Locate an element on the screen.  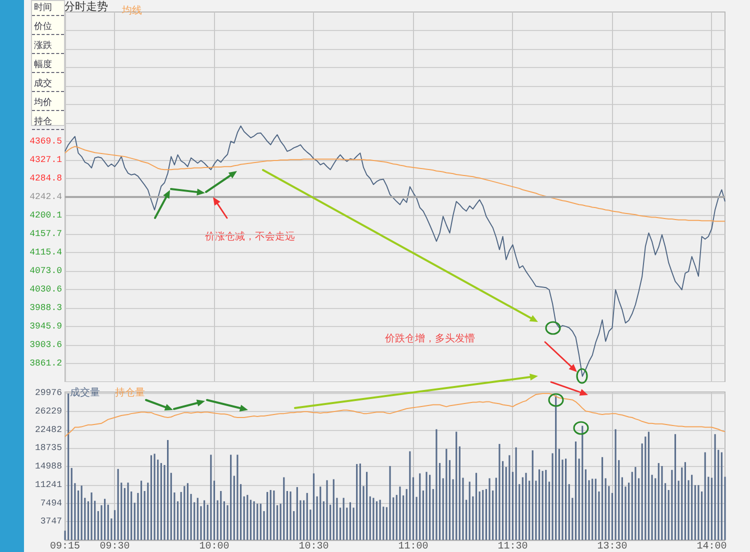
series-label: 成交量 is located at coordinates (85, 392).